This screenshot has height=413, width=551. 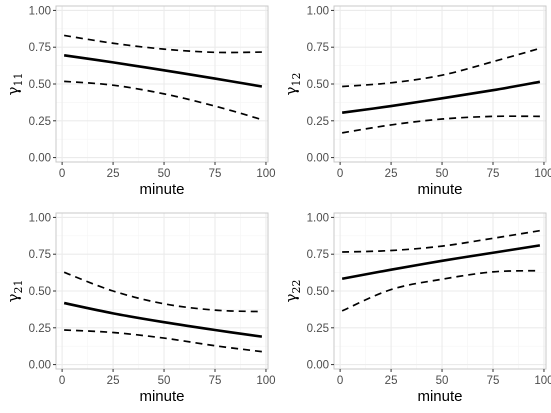 I want to click on y-axis-title-subscript: 22, so click(x=296, y=287).